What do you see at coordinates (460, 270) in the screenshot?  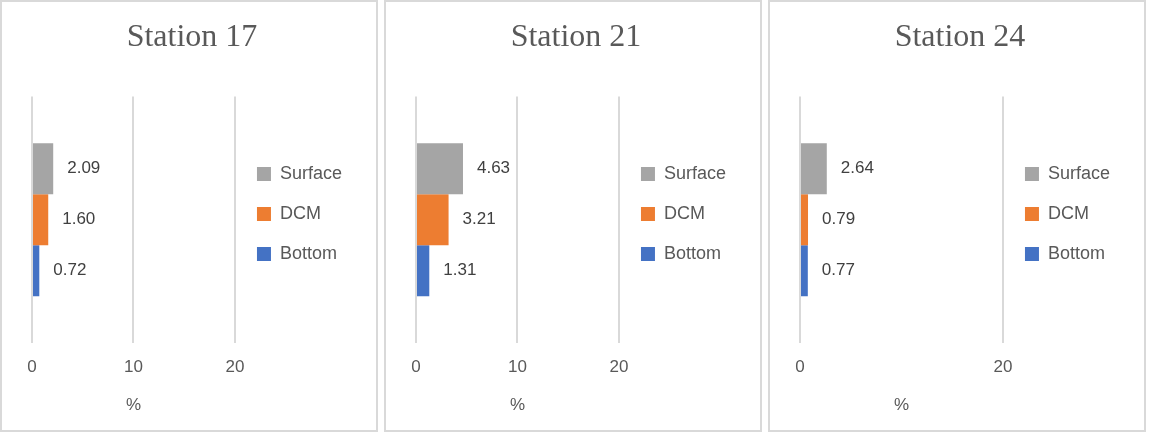 I see `data-label: 1.31` at bounding box center [460, 270].